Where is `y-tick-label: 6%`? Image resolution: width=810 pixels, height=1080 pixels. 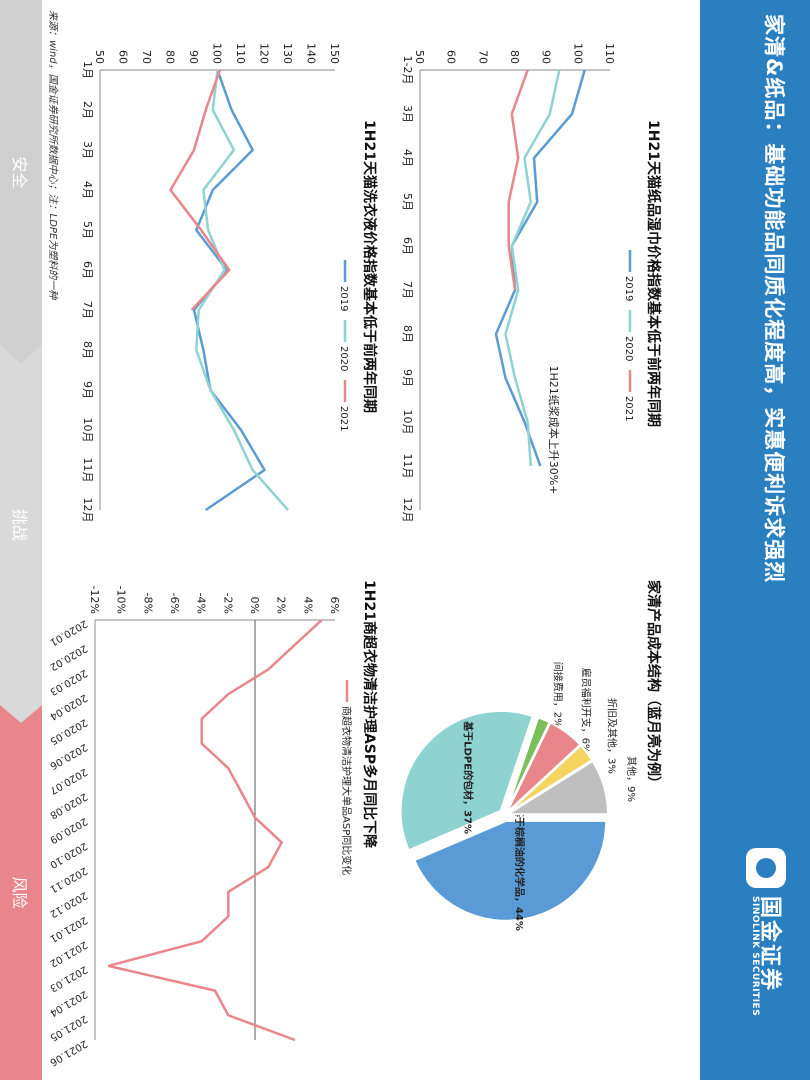
y-tick-label: 6% is located at coordinates (334, 605).